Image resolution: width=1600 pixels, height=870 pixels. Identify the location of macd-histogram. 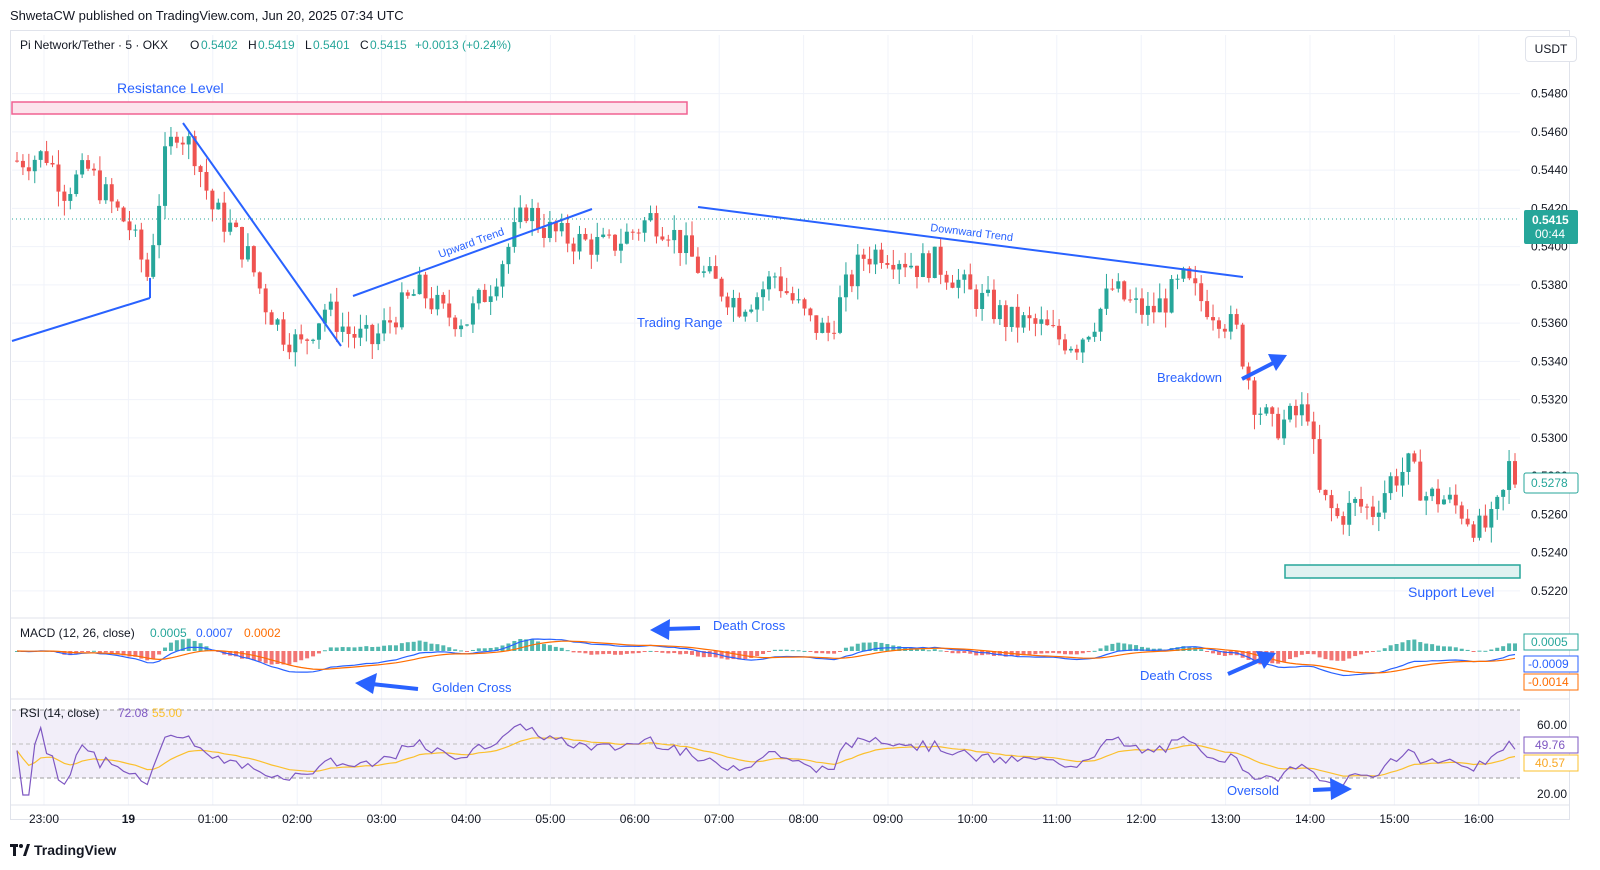
(766, 651).